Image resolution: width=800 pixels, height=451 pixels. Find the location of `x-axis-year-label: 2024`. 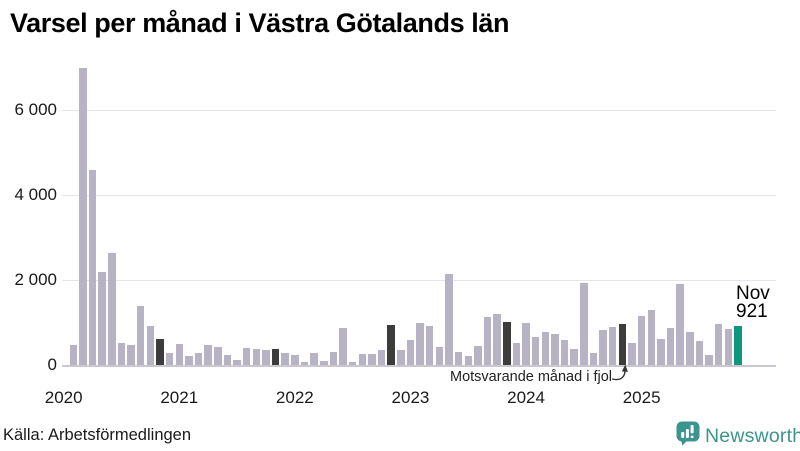

x-axis-year-label: 2024 is located at coordinates (526, 397).